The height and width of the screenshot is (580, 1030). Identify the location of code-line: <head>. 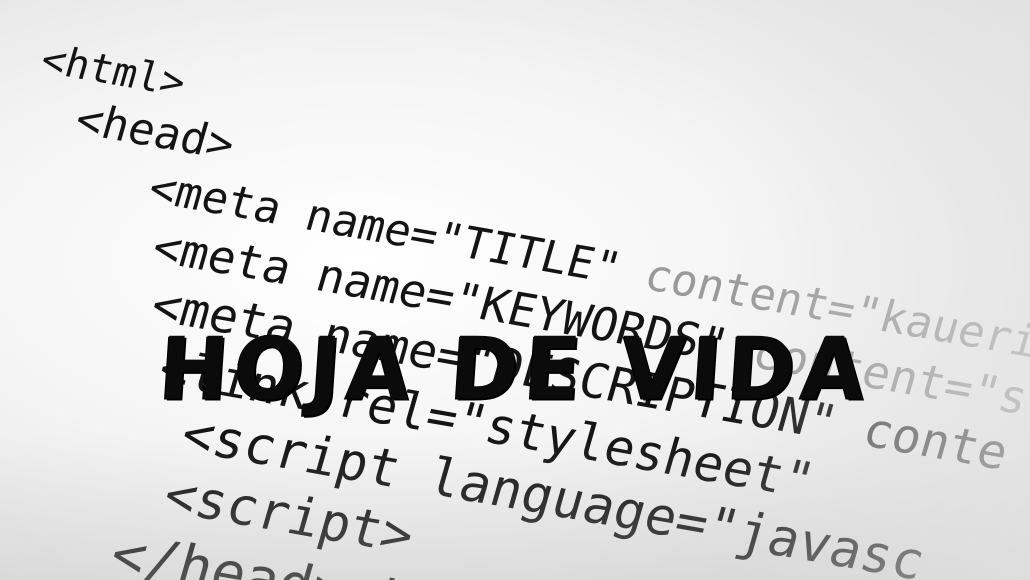
(155, 132).